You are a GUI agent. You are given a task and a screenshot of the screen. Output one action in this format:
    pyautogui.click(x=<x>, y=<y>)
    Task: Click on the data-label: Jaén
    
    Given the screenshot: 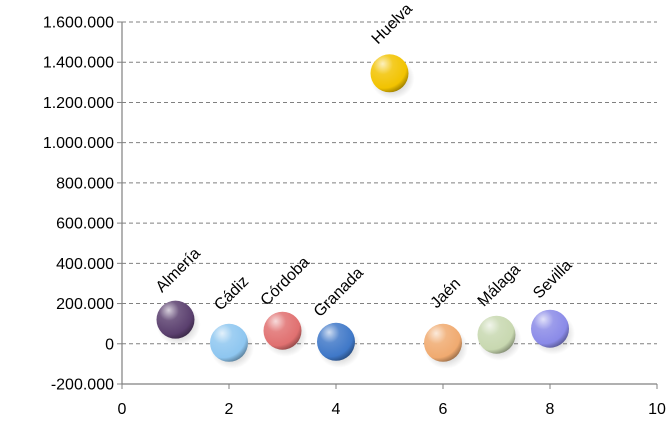 What is the action you would take?
    pyautogui.click(x=446, y=293)
    